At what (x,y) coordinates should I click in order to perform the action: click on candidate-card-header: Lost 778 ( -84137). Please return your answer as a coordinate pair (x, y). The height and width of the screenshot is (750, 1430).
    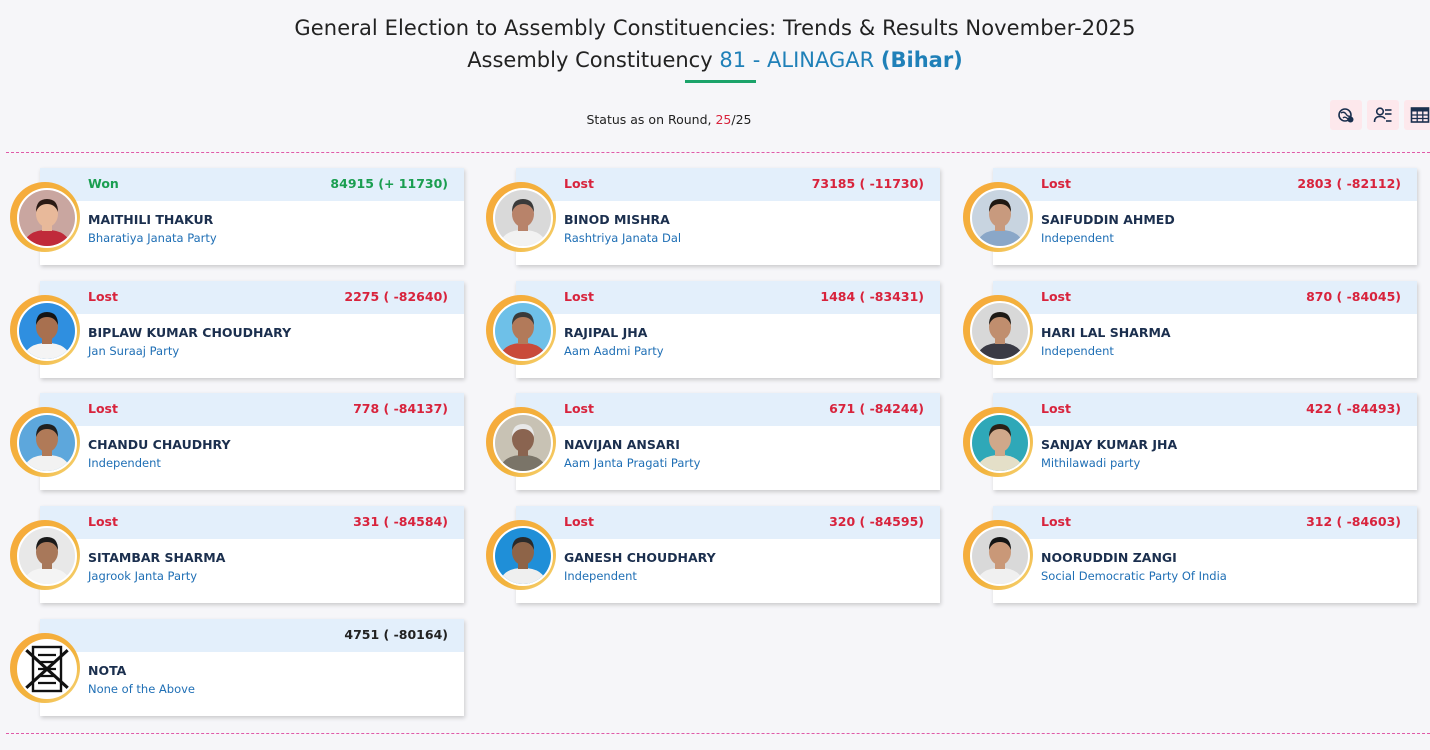
    Looking at the image, I should click on (252, 409).